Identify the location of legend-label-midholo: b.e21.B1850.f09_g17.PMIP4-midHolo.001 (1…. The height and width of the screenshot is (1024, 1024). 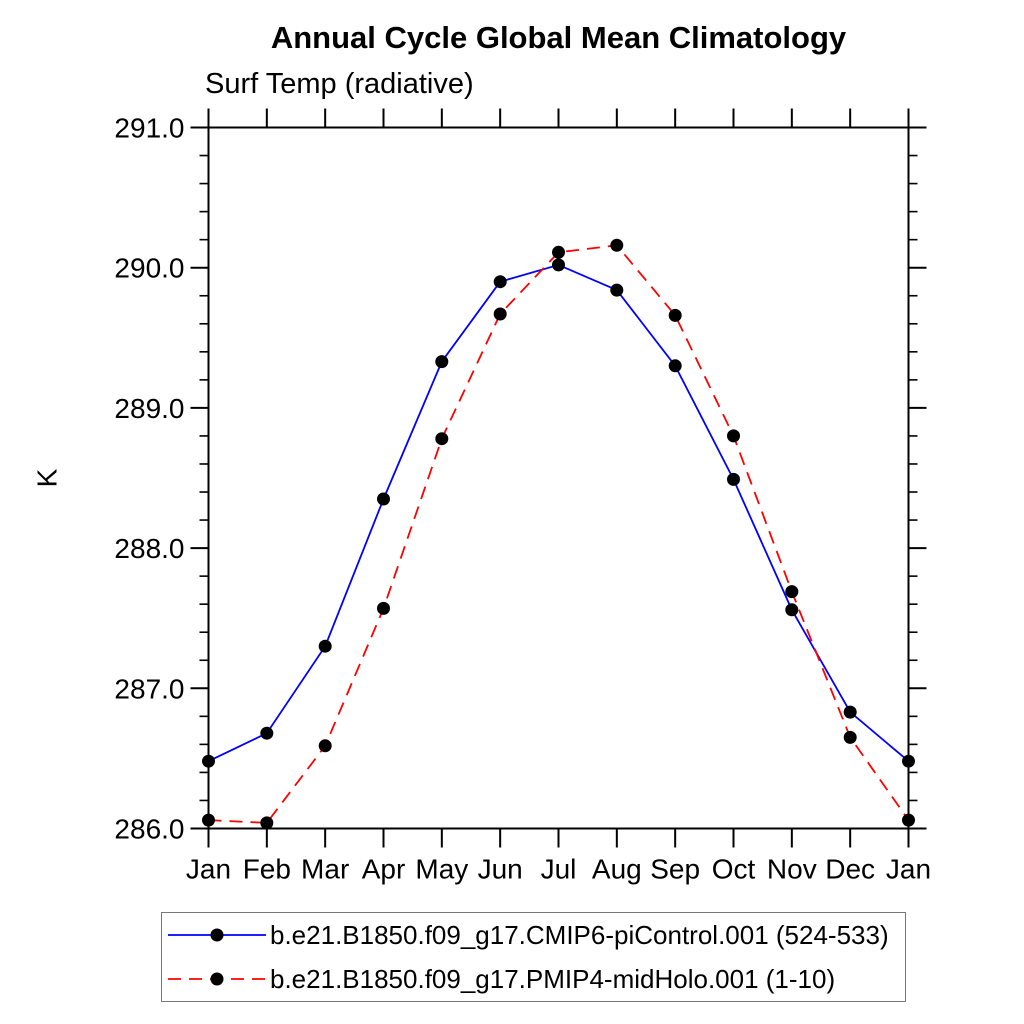
(553, 978).